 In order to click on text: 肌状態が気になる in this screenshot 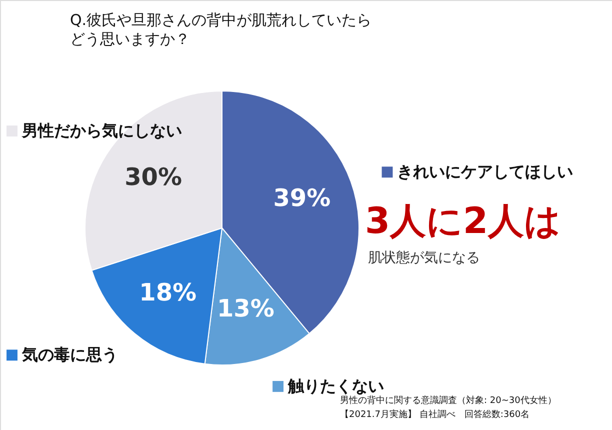, I will do `click(424, 258)`.